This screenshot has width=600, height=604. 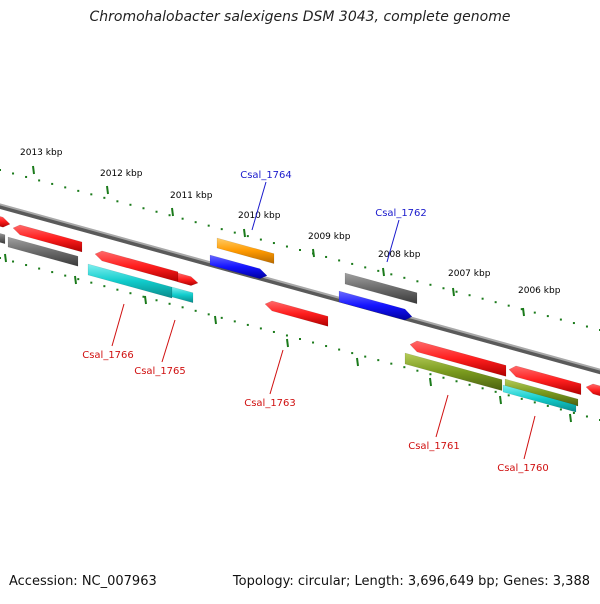 I want to click on gene-gray, so click(x=3, y=239).